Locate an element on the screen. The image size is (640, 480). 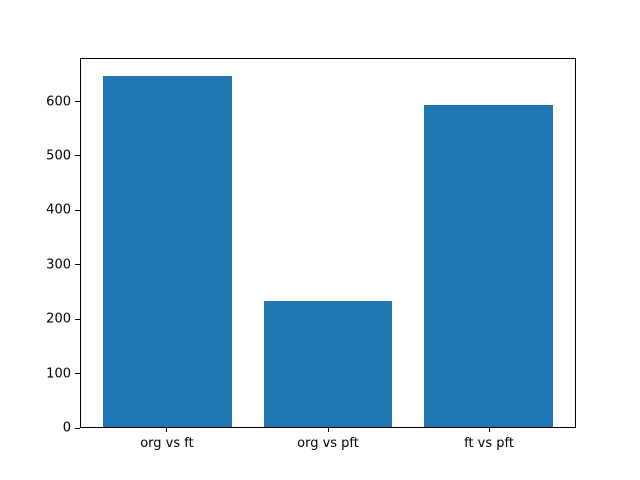
y-tick-label: 200 is located at coordinates (58, 319).